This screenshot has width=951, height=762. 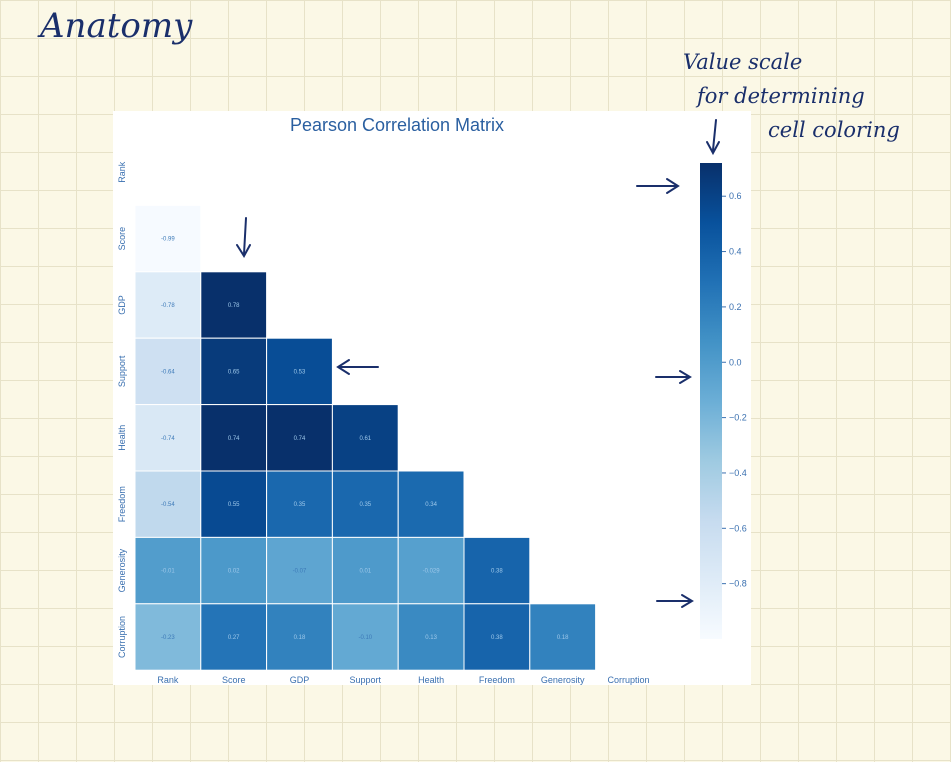 What do you see at coordinates (563, 680) in the screenshot?
I see `x-tick-label: Generosity` at bounding box center [563, 680].